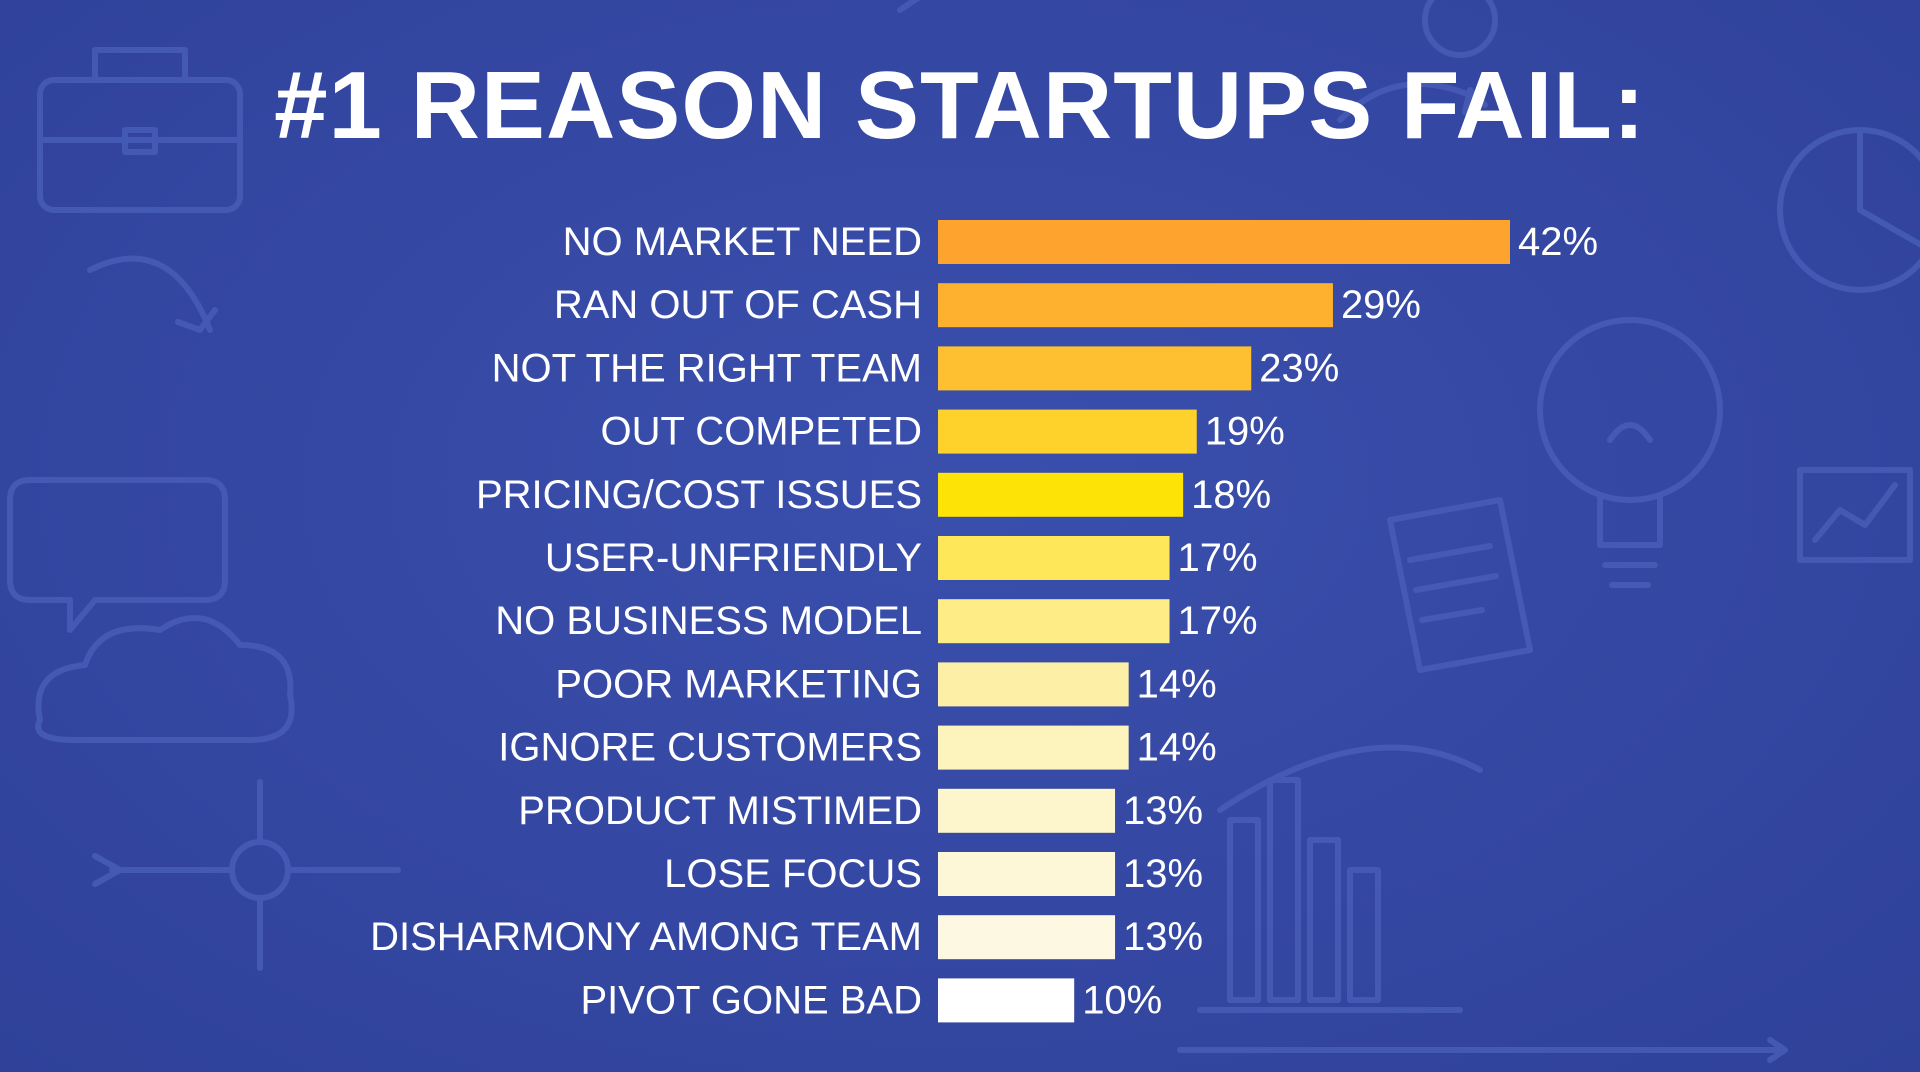 This screenshot has height=1072, width=1920. What do you see at coordinates (710, 748) in the screenshot?
I see `category-label: IGNORE CUSTOMERS` at bounding box center [710, 748].